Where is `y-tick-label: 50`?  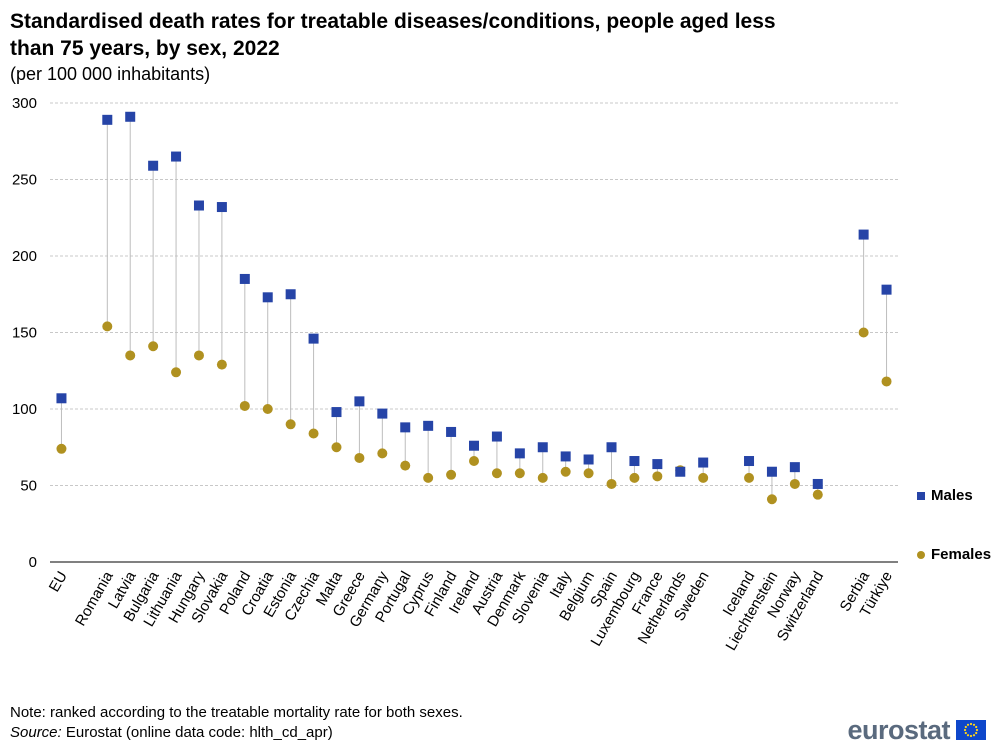 y-tick-label: 50 is located at coordinates (28, 486).